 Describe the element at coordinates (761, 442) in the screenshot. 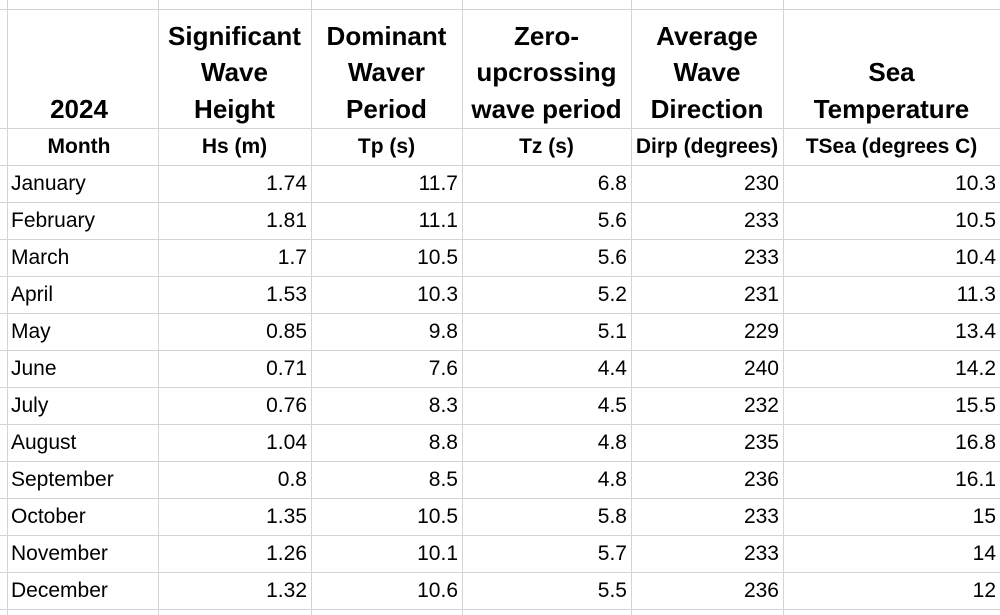

I see `value-cell: 235` at that location.